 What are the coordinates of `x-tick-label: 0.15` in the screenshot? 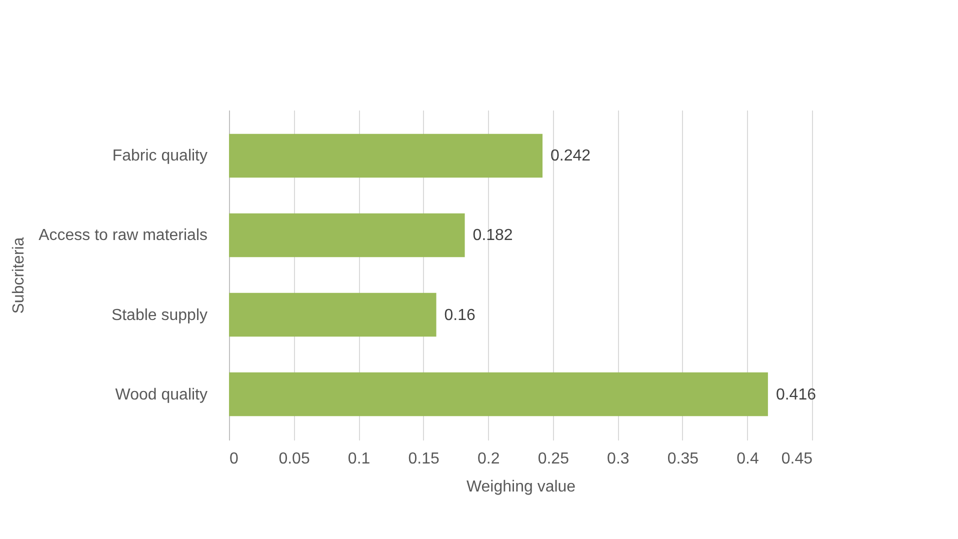 It's located at (424, 459).